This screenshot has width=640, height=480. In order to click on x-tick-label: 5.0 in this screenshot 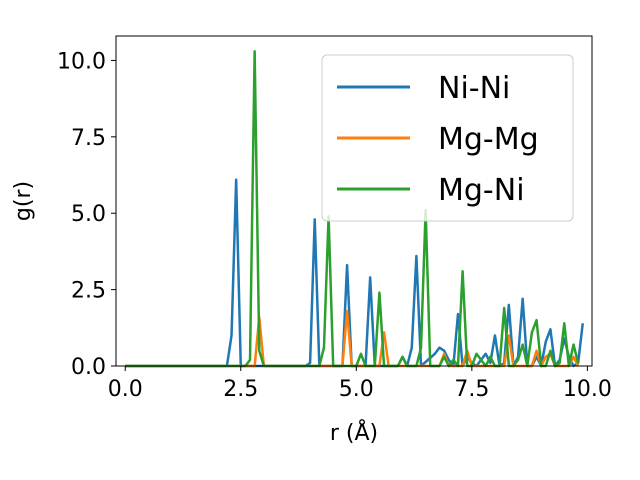, I will do `click(356, 389)`.